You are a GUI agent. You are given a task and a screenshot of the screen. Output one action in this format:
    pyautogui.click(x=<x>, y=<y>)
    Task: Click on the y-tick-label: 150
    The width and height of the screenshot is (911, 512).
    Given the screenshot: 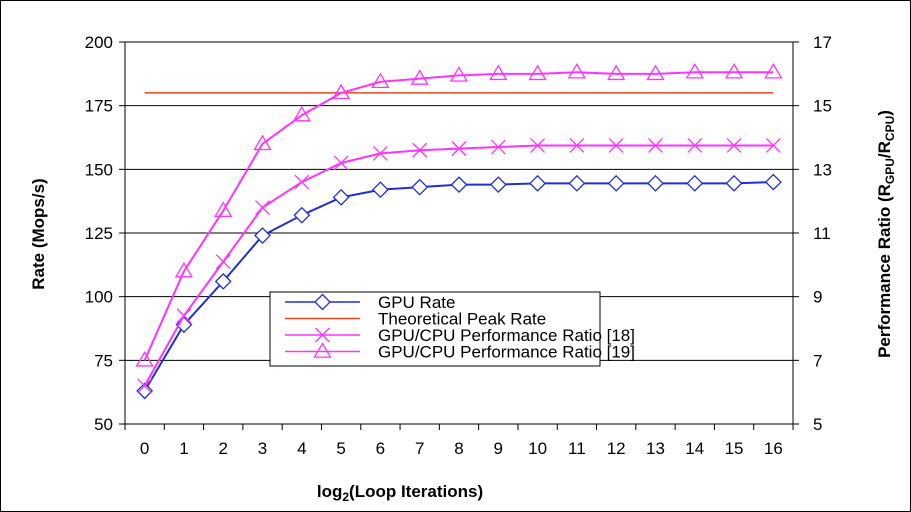 What is the action you would take?
    pyautogui.click(x=99, y=169)
    